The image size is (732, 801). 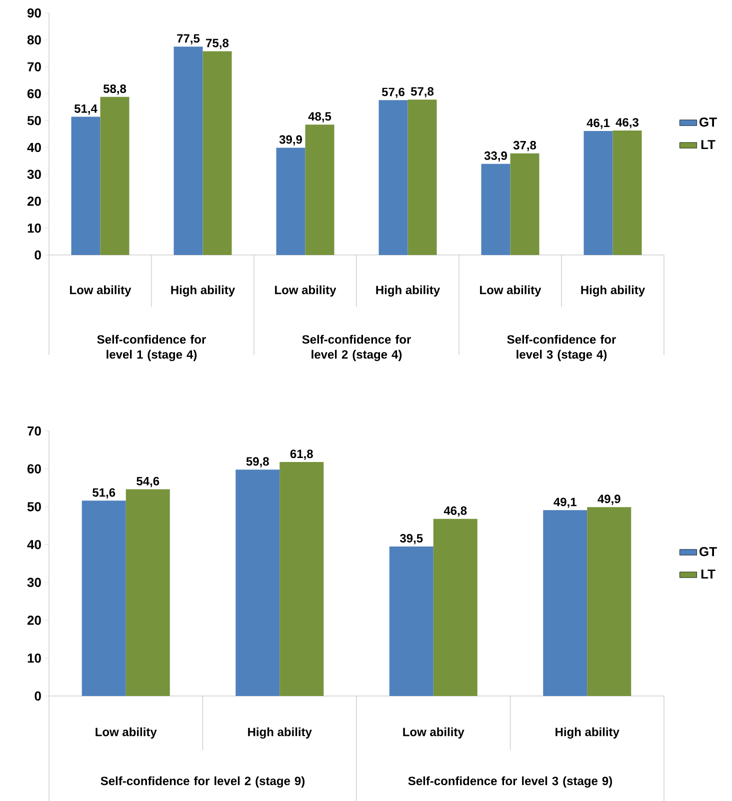 I want to click on text: Self-confidence for level 2 (stage 9), so click(x=202, y=782).